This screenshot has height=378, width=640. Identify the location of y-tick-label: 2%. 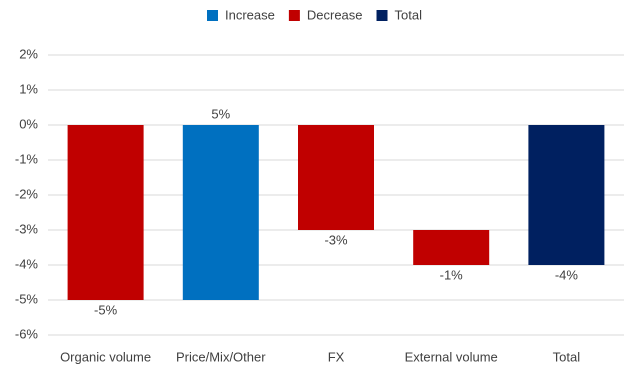
(28, 53).